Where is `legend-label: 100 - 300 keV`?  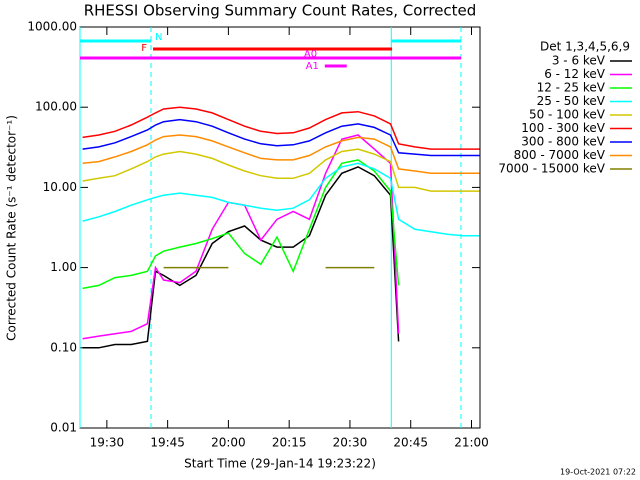
legend-label: 100 - 300 keV is located at coordinates (563, 128).